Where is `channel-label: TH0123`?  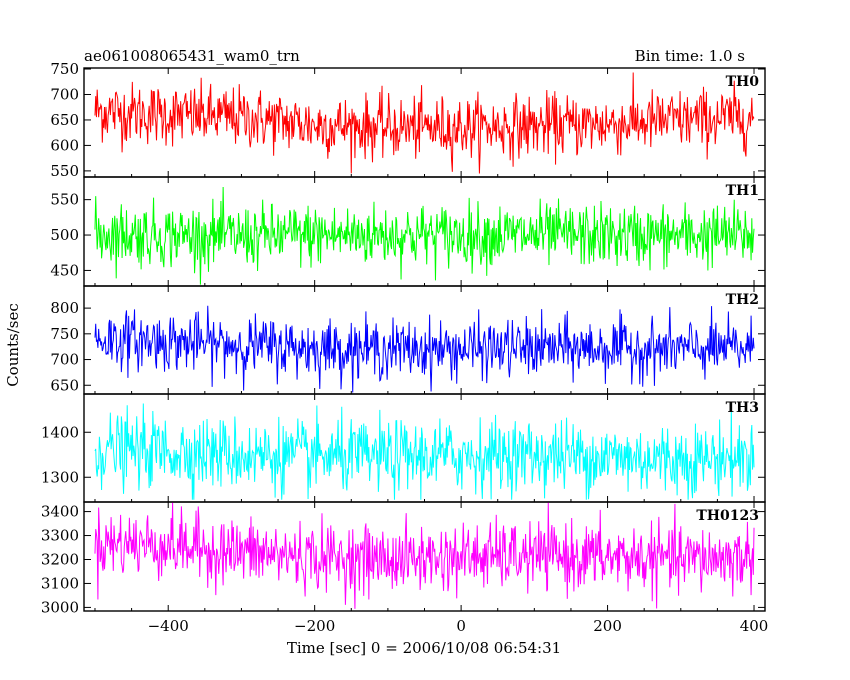 channel-label: TH0123 is located at coordinates (727, 516).